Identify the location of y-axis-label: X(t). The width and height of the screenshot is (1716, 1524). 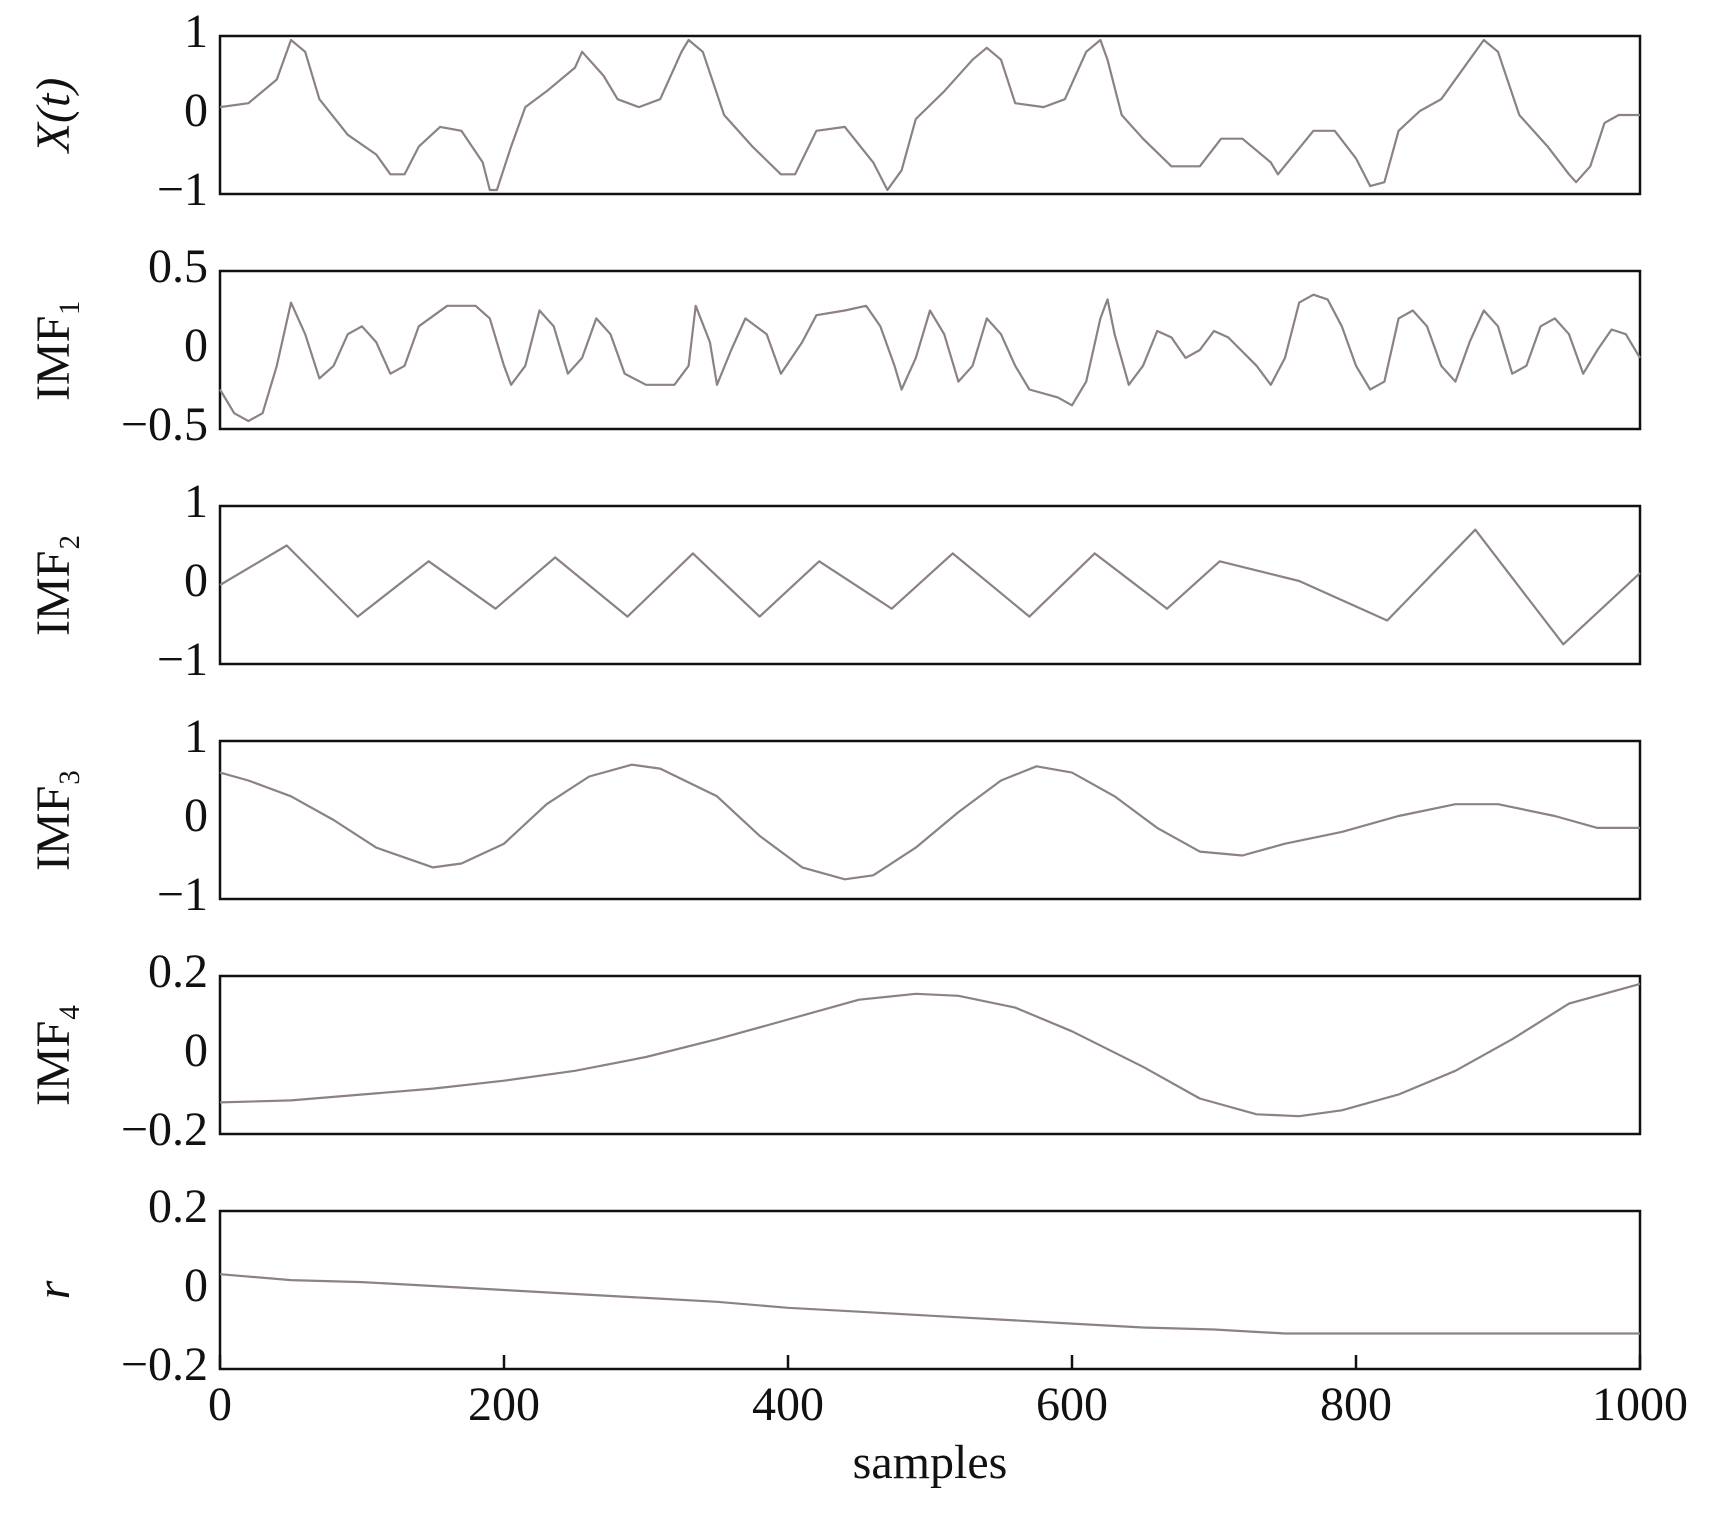
(53, 116).